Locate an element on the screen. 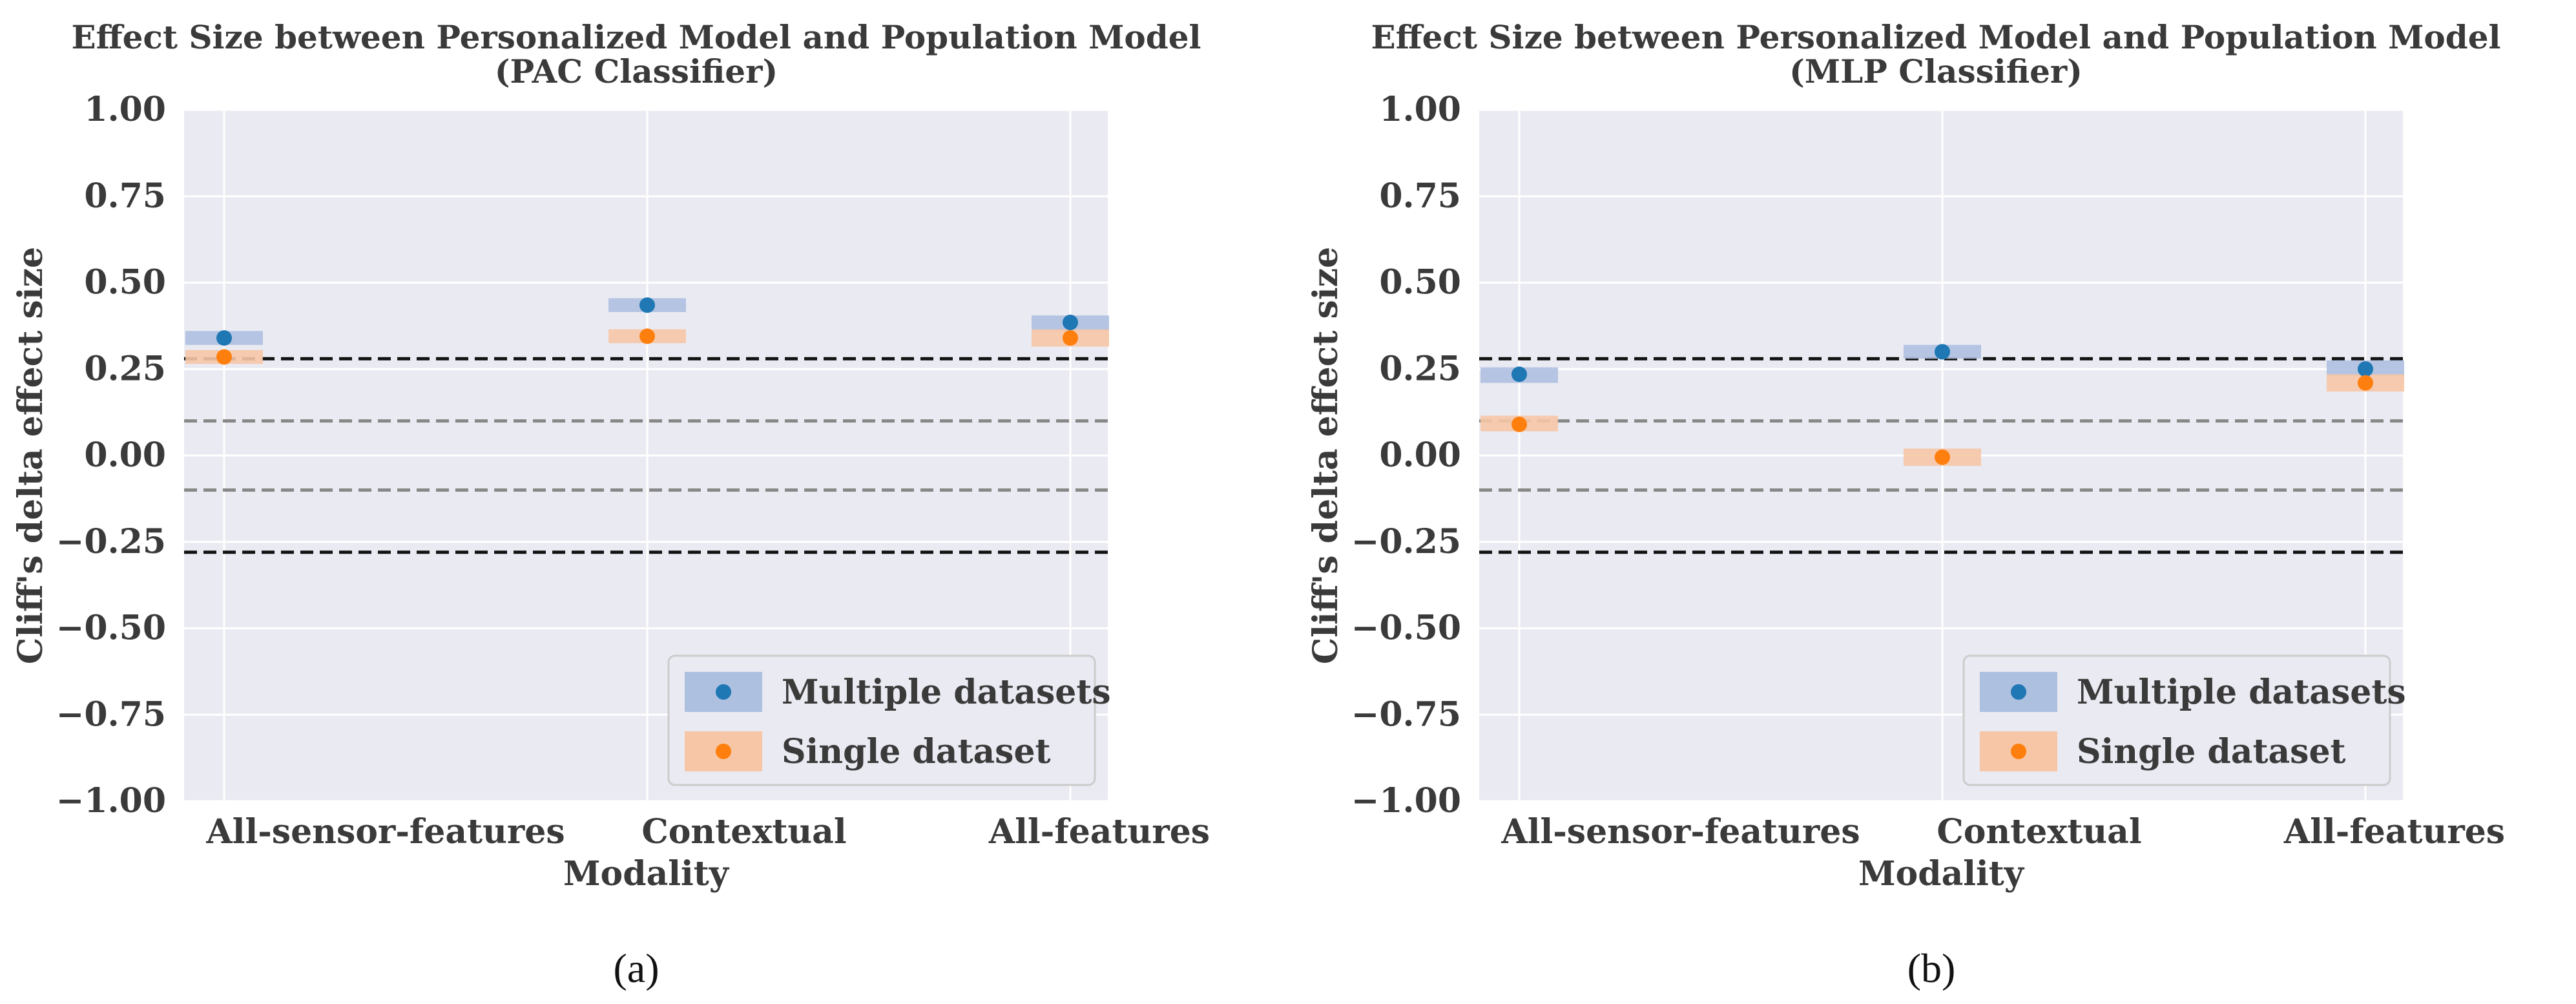 The width and height of the screenshot is (2576, 1004). caption-b: (b) is located at coordinates (1931, 968).